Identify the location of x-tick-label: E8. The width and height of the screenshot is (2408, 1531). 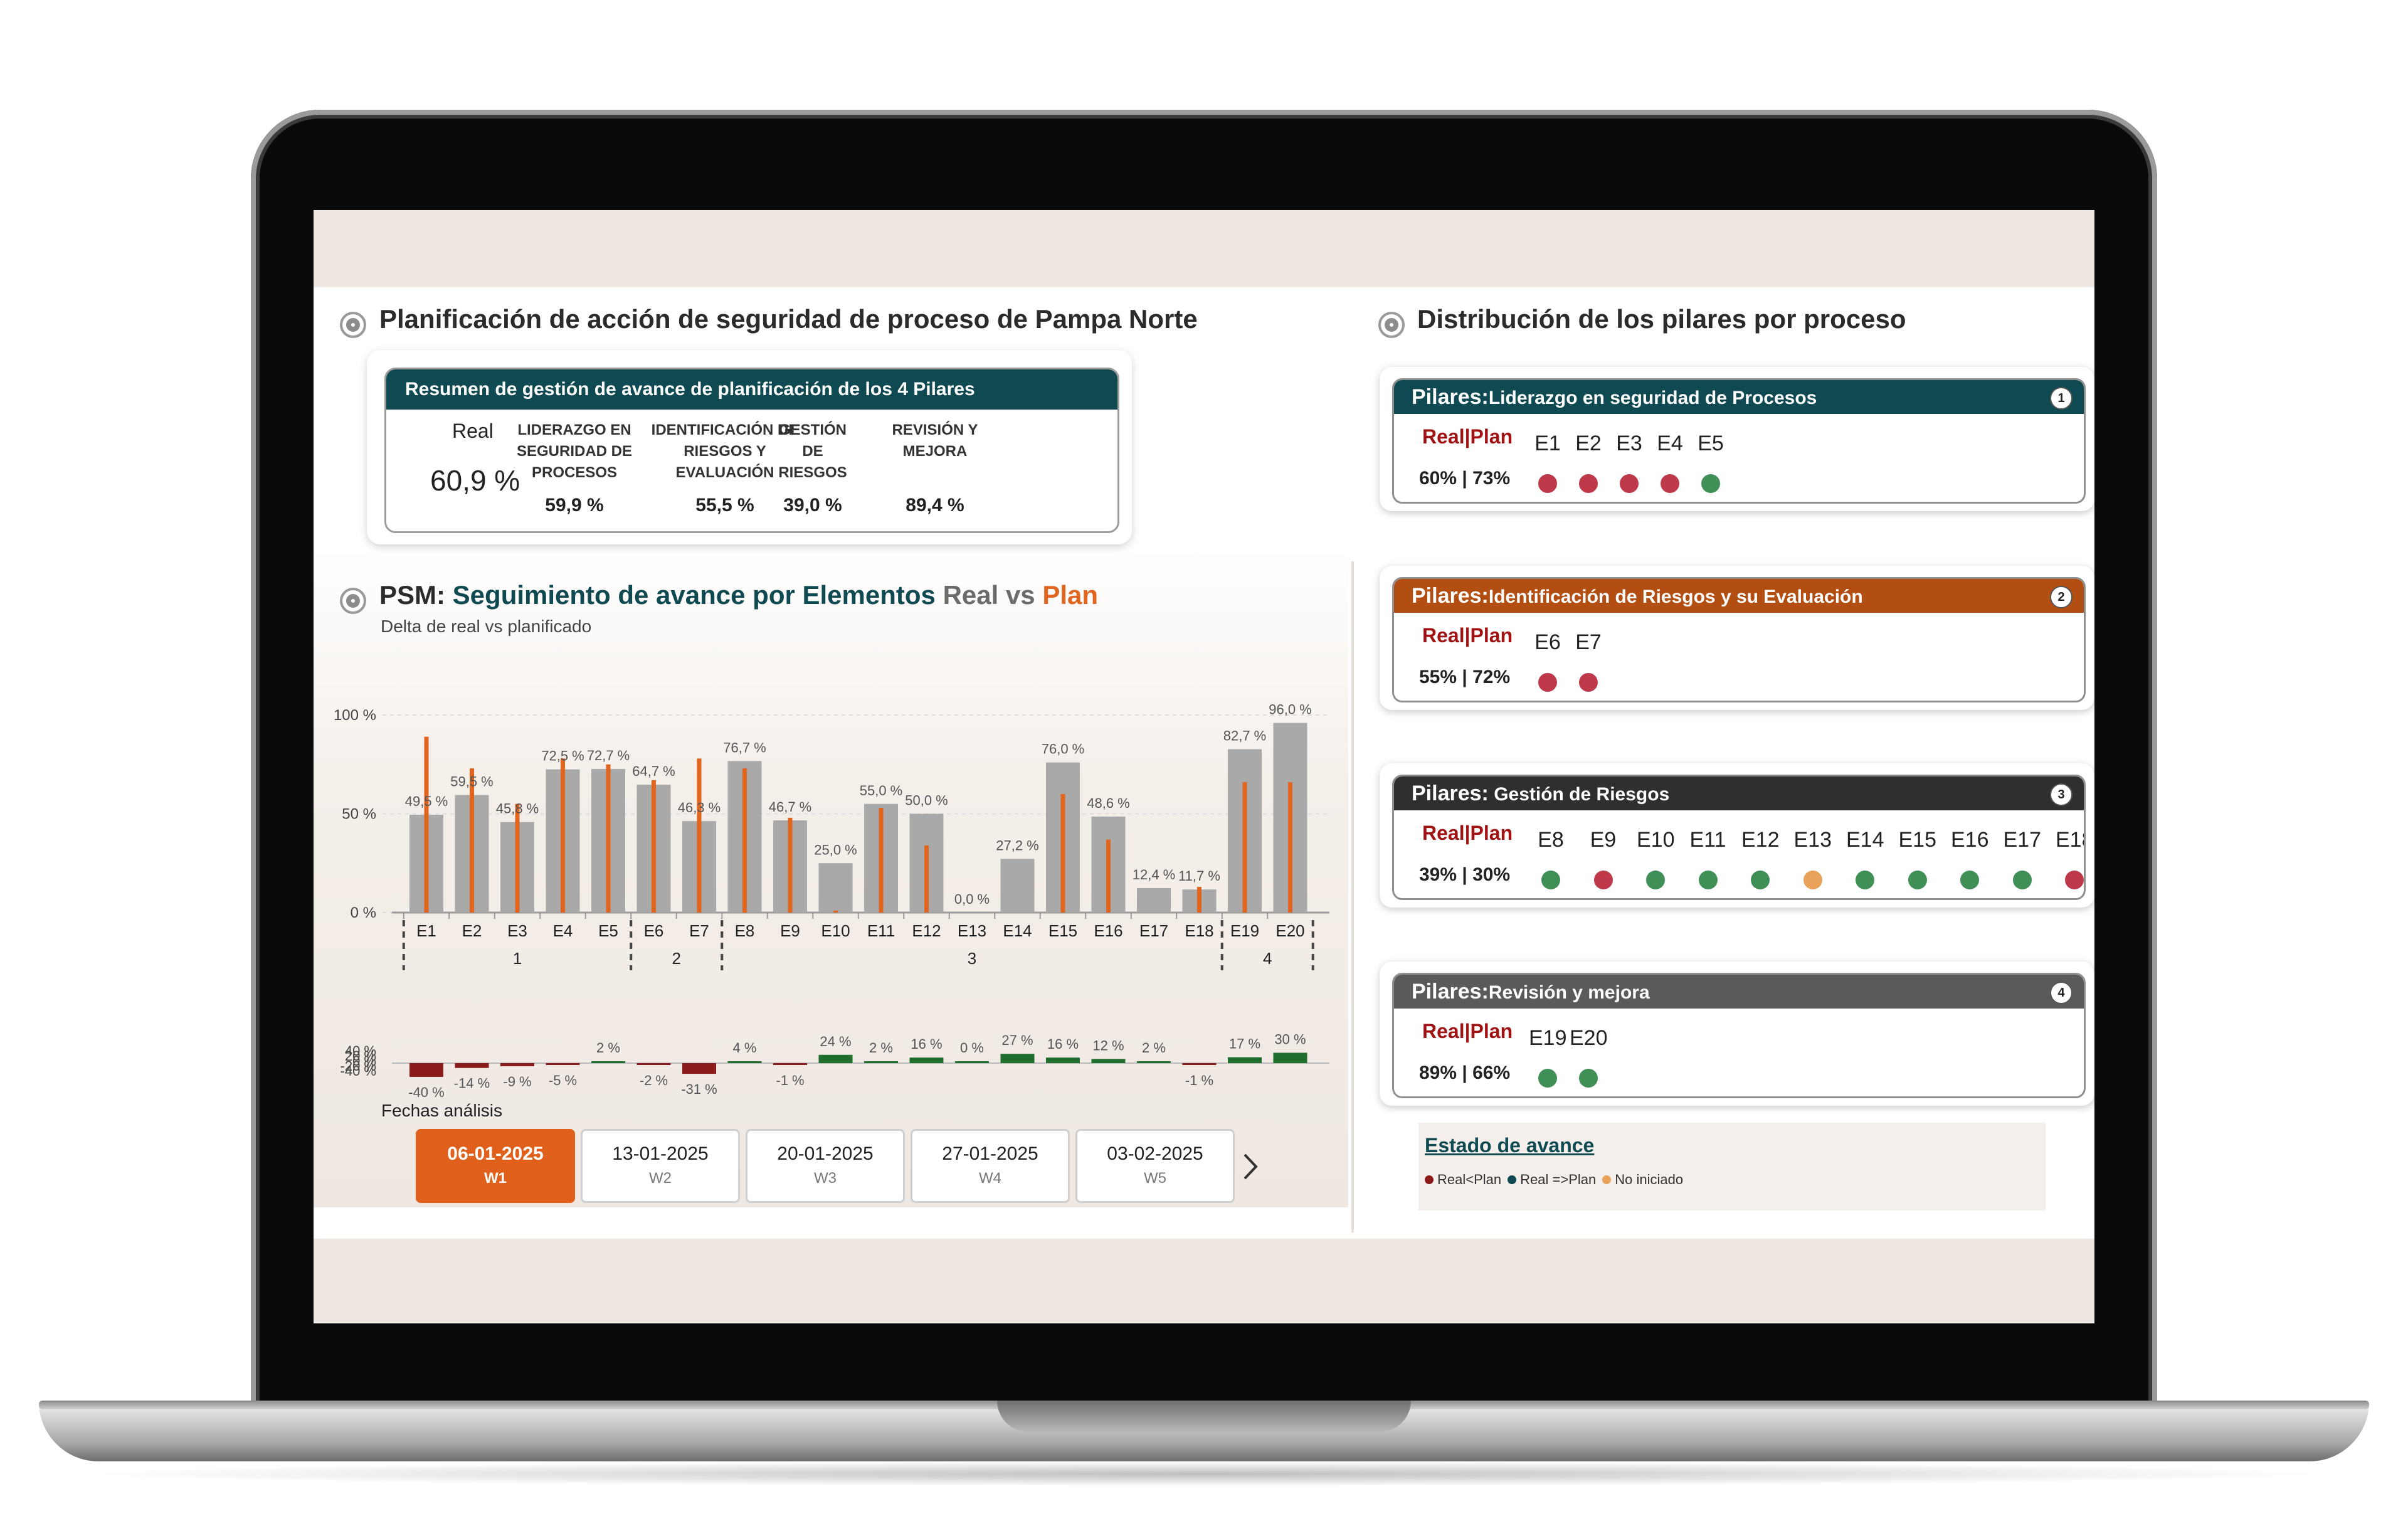
(745, 930).